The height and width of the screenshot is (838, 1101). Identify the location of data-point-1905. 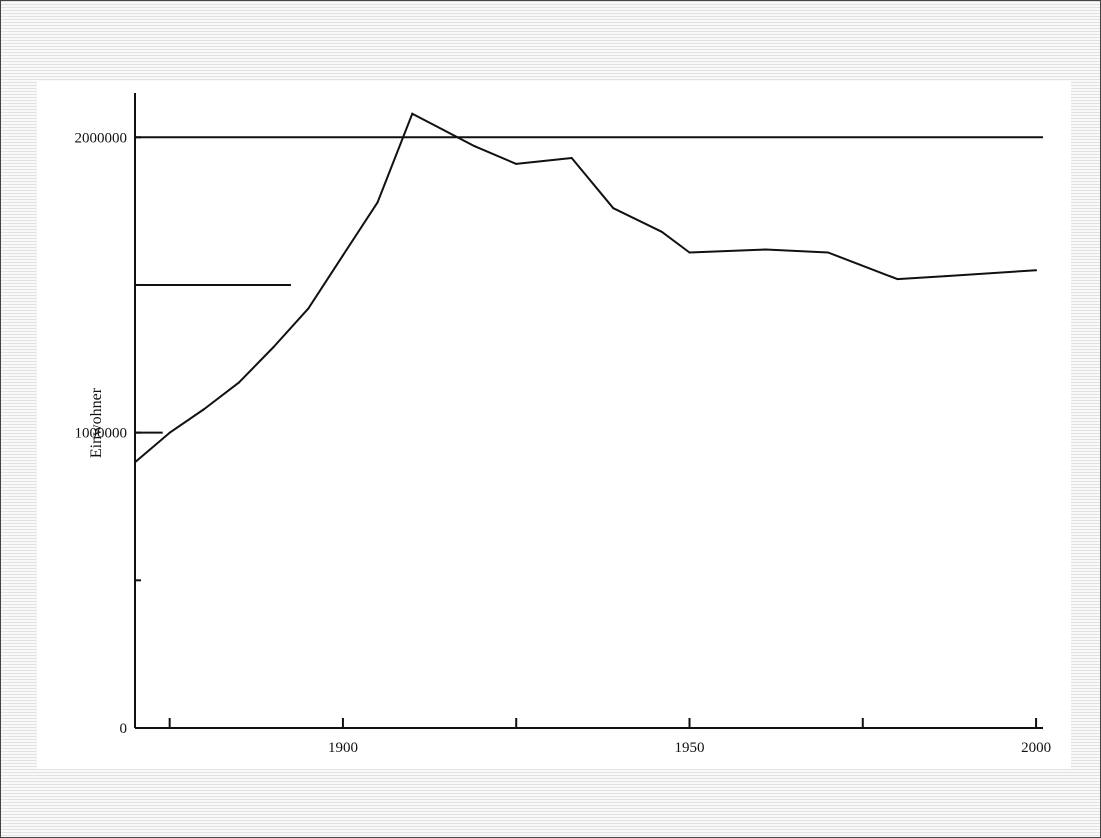
(377, 202).